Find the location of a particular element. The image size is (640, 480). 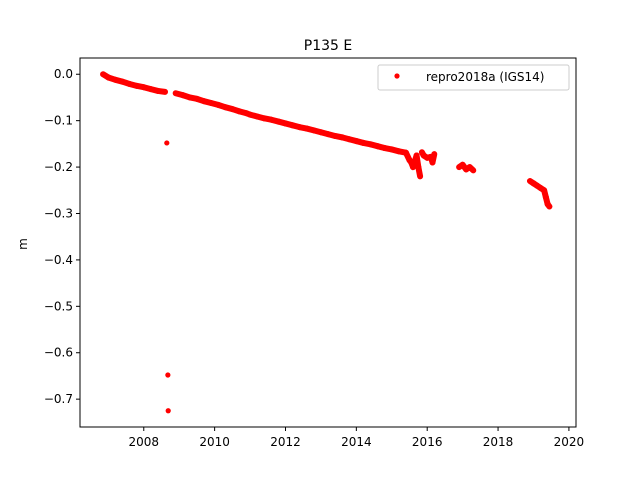

x-tick-label: 2016 is located at coordinates (427, 442).